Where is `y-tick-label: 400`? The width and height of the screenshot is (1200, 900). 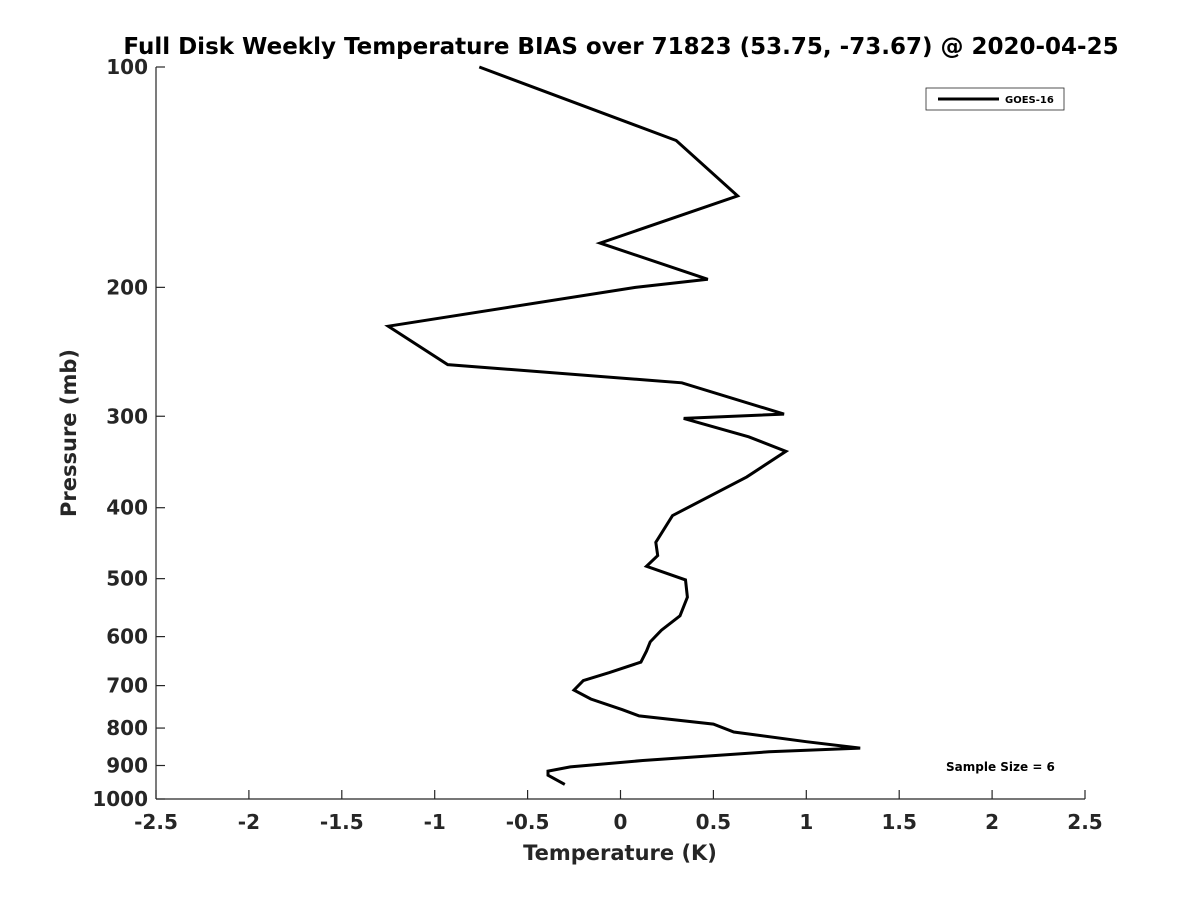 y-tick-label: 400 is located at coordinates (127, 508).